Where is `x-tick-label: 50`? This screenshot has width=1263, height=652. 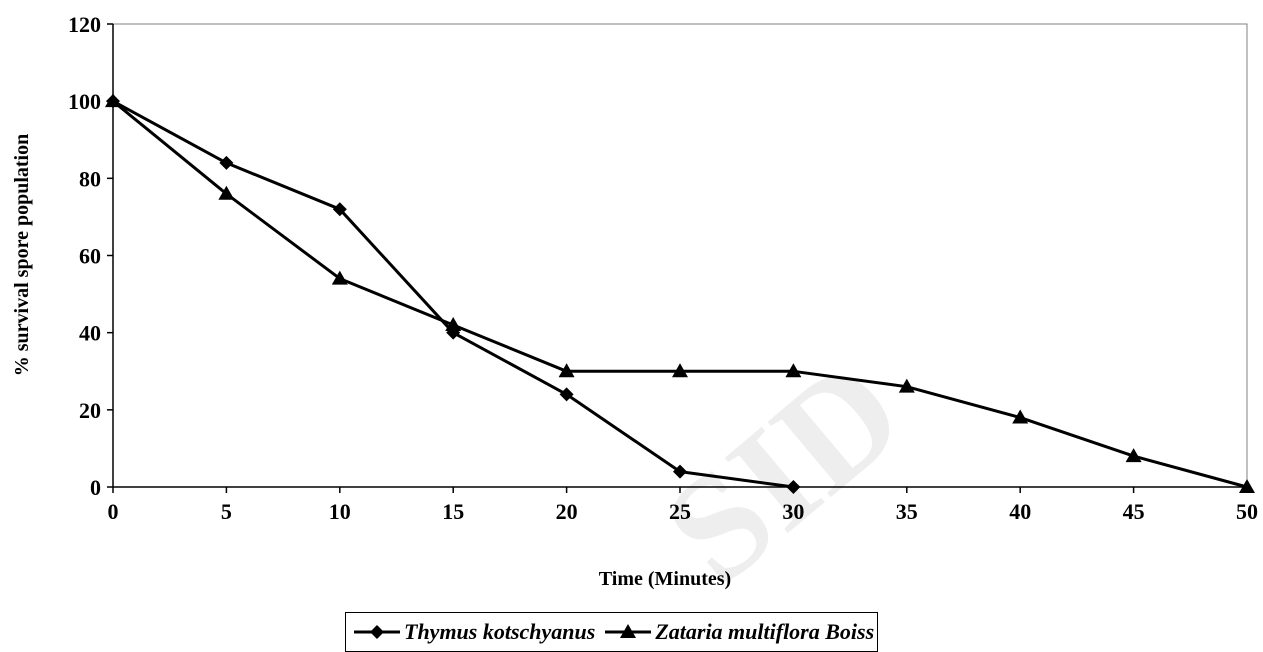 x-tick-label: 50 is located at coordinates (1247, 511).